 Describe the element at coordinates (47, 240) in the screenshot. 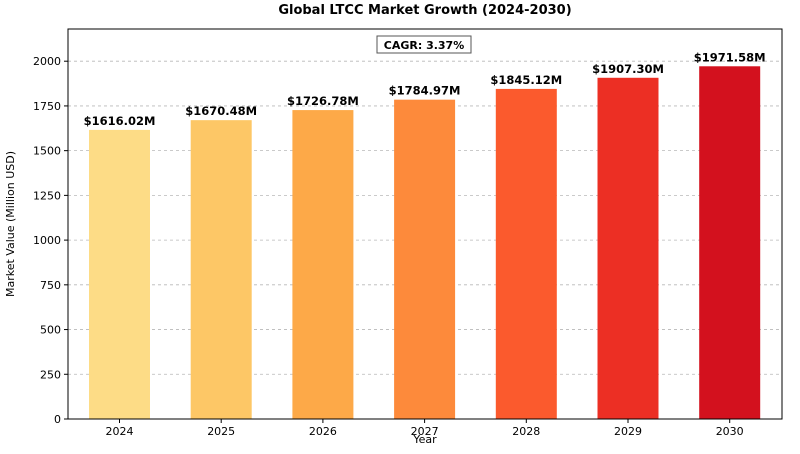

I see `y-tick-label: 1000` at that location.